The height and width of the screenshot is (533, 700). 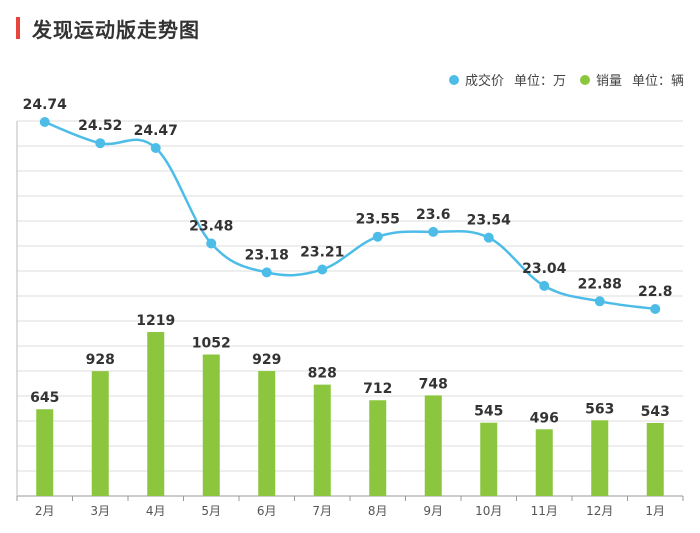 I want to click on price-value-label: 23.18, so click(x=267, y=255).